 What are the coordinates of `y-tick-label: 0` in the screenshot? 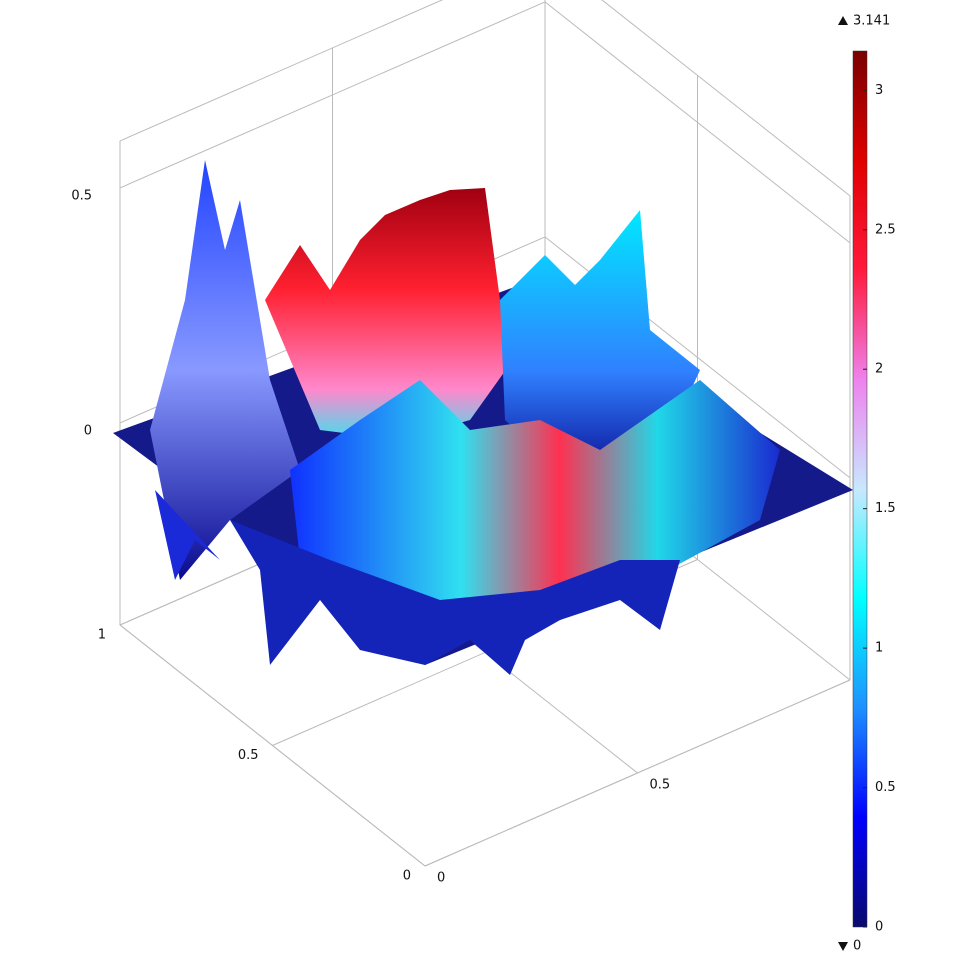 It's located at (407, 876).